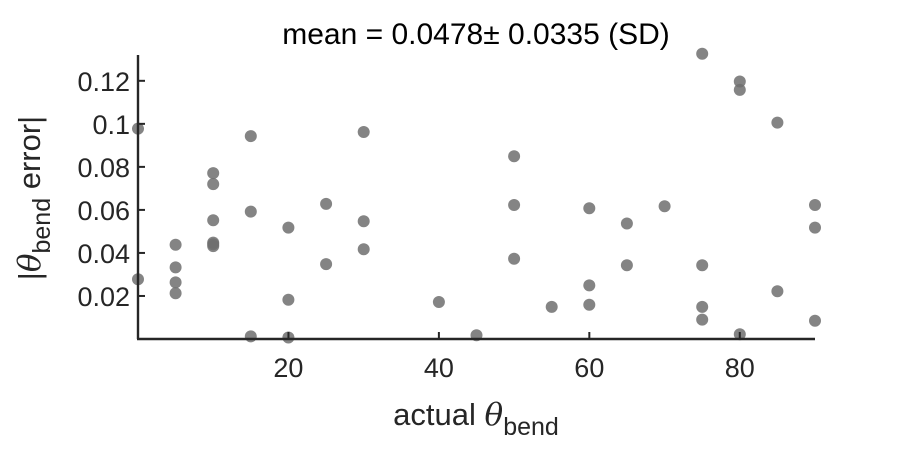  I want to click on chart-title: mean = 0.0478± 0.0335 (SD), so click(476, 34).